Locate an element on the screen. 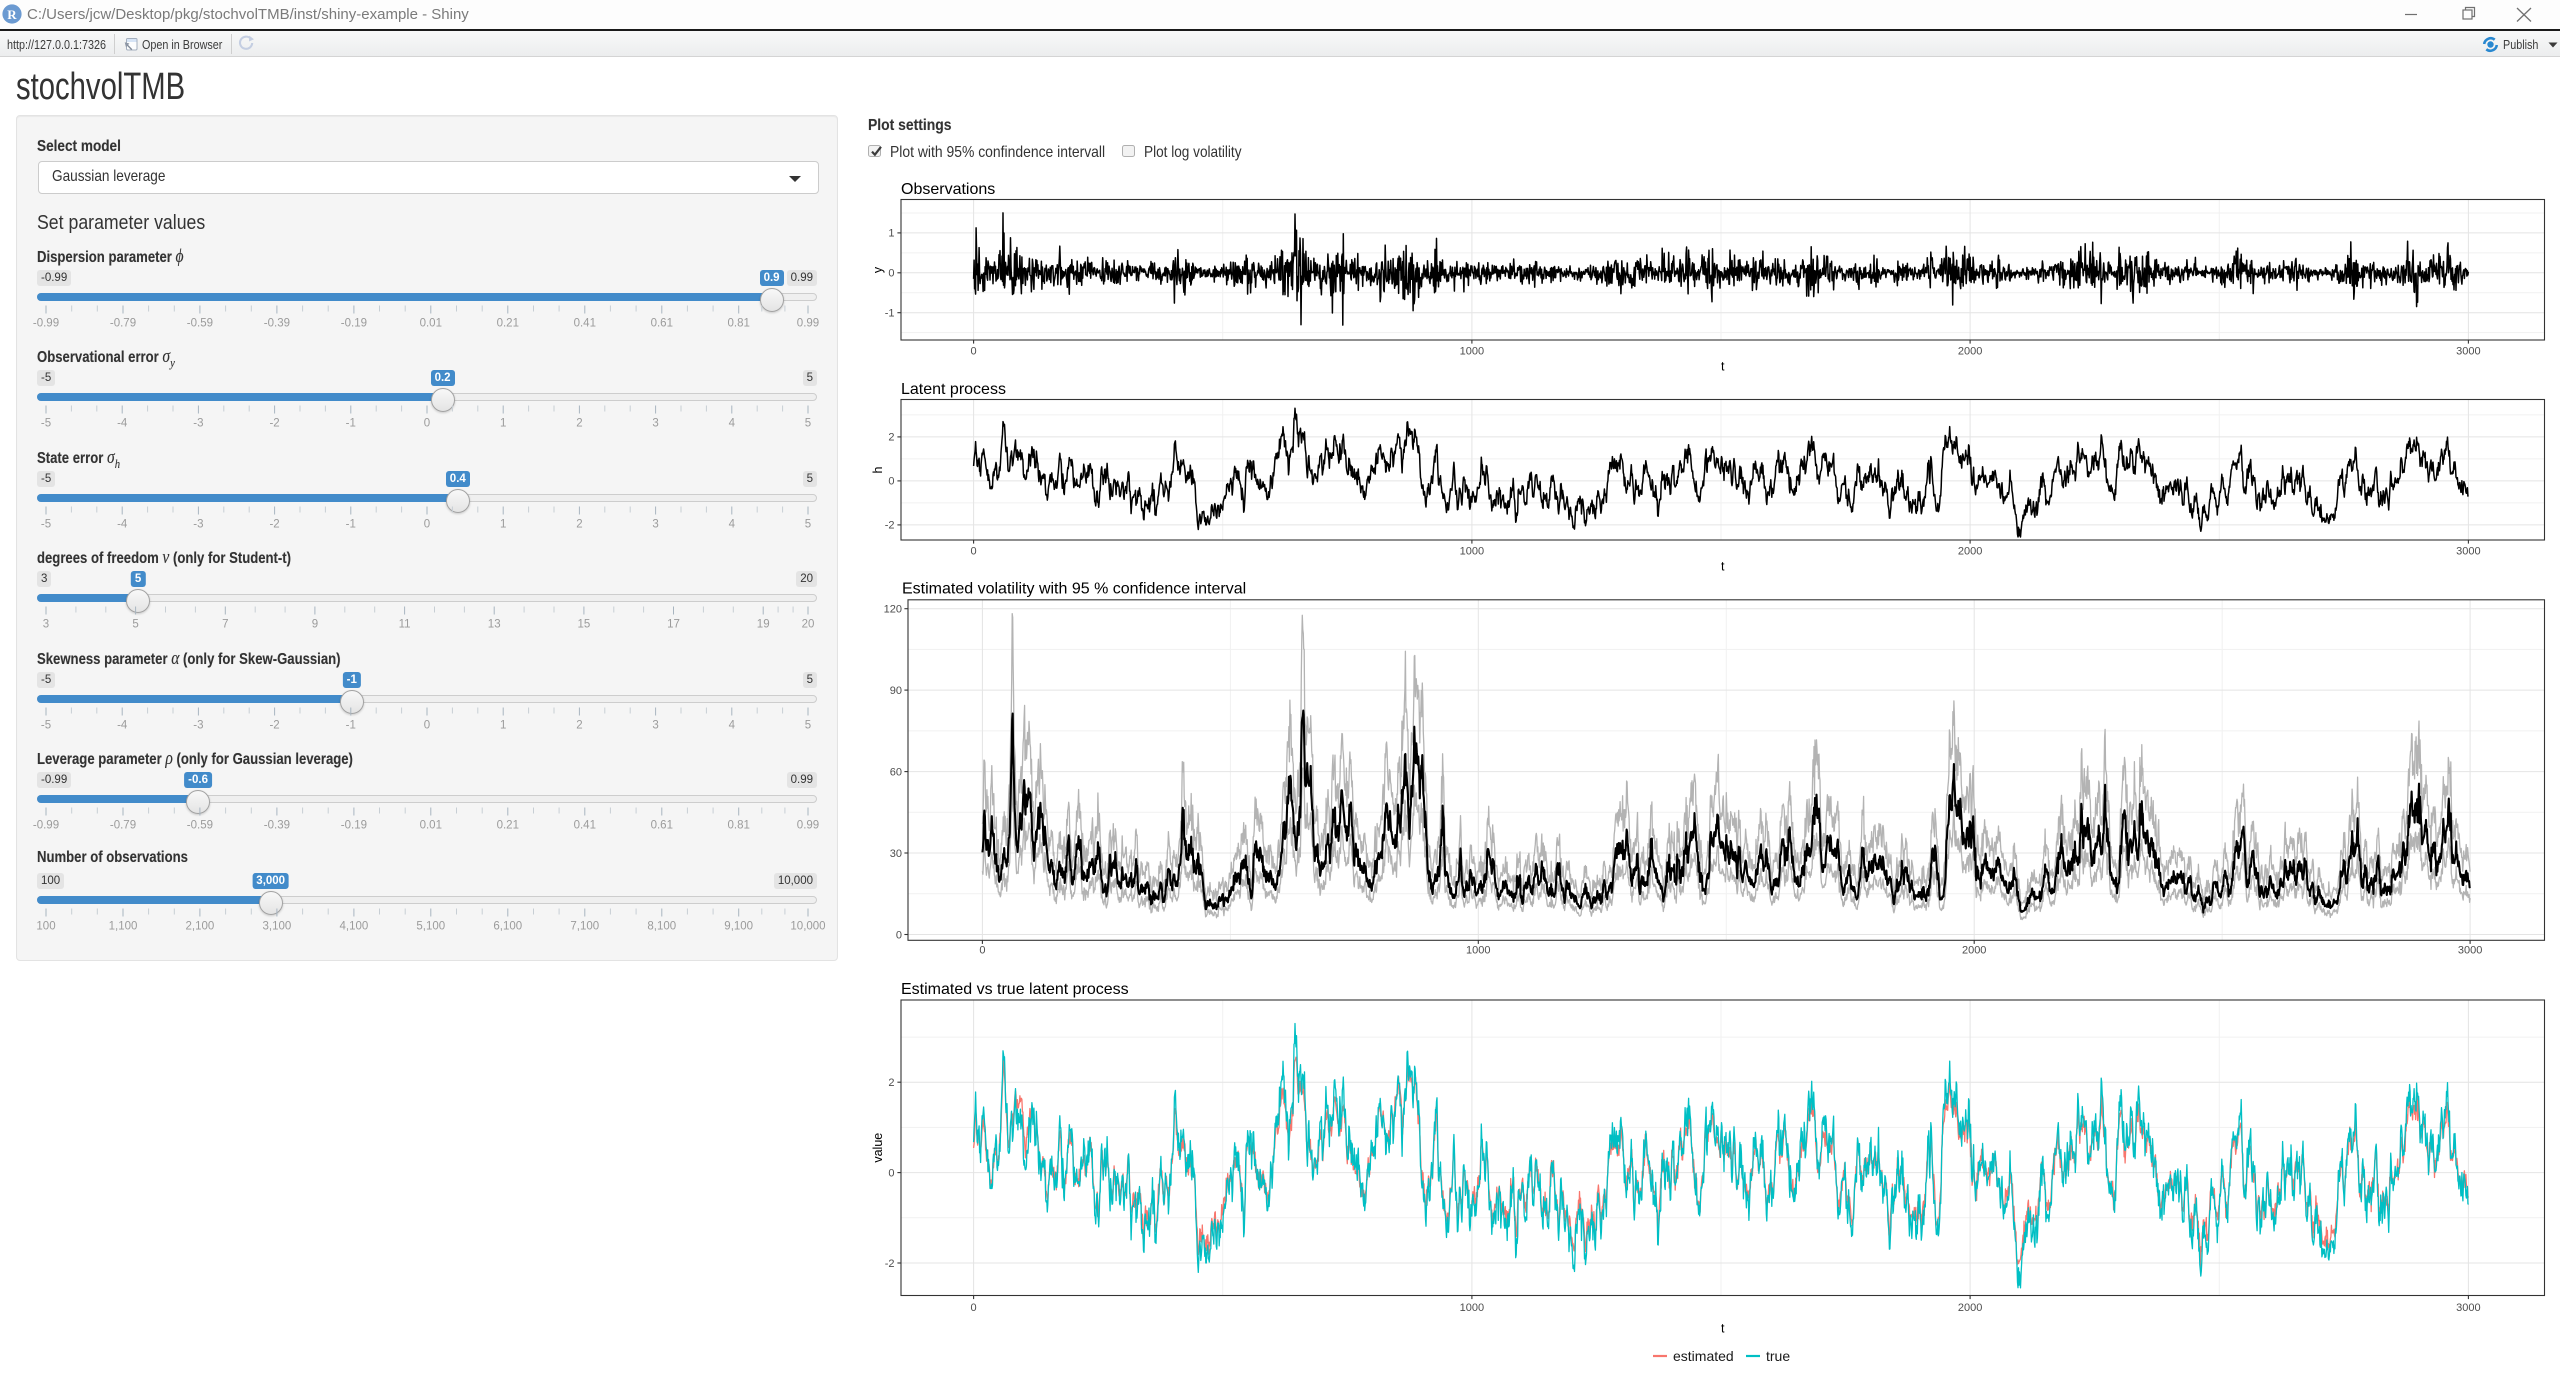 The width and height of the screenshot is (2560, 1390). svg-text: 9,100 is located at coordinates (738, 927).